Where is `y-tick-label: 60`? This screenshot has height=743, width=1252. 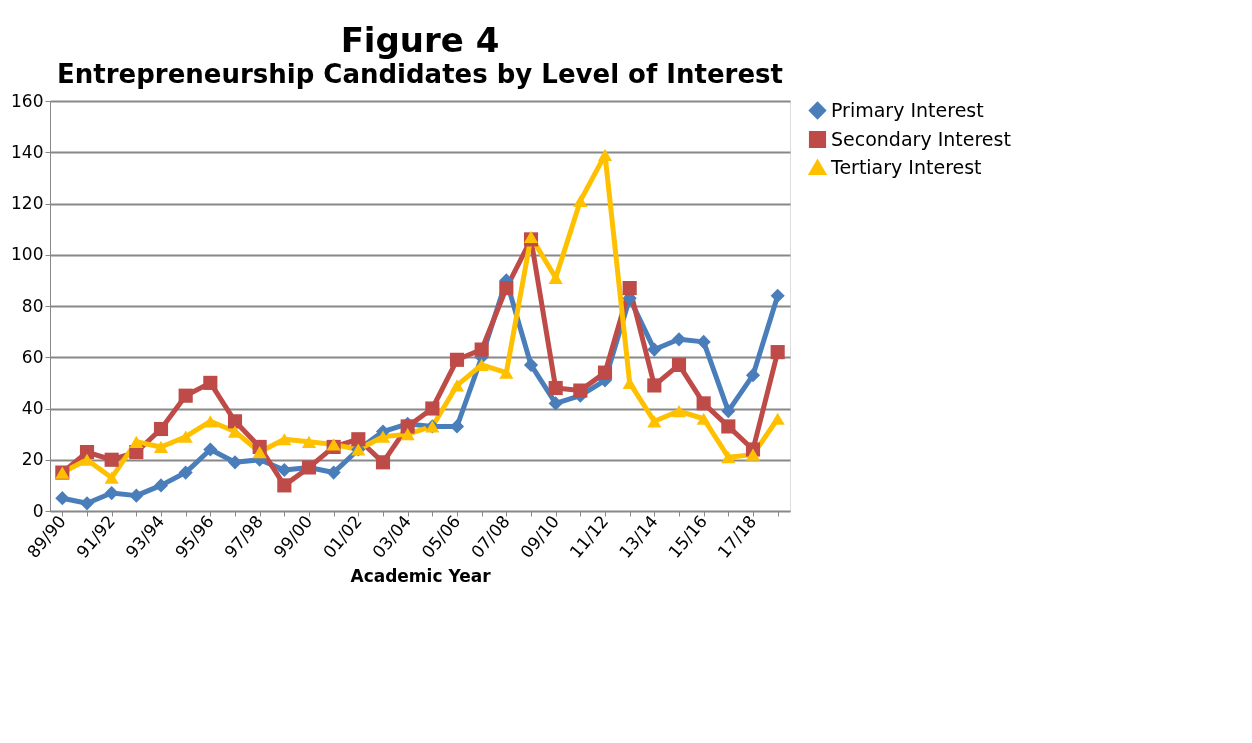
y-tick-label: 60 is located at coordinates (32, 356).